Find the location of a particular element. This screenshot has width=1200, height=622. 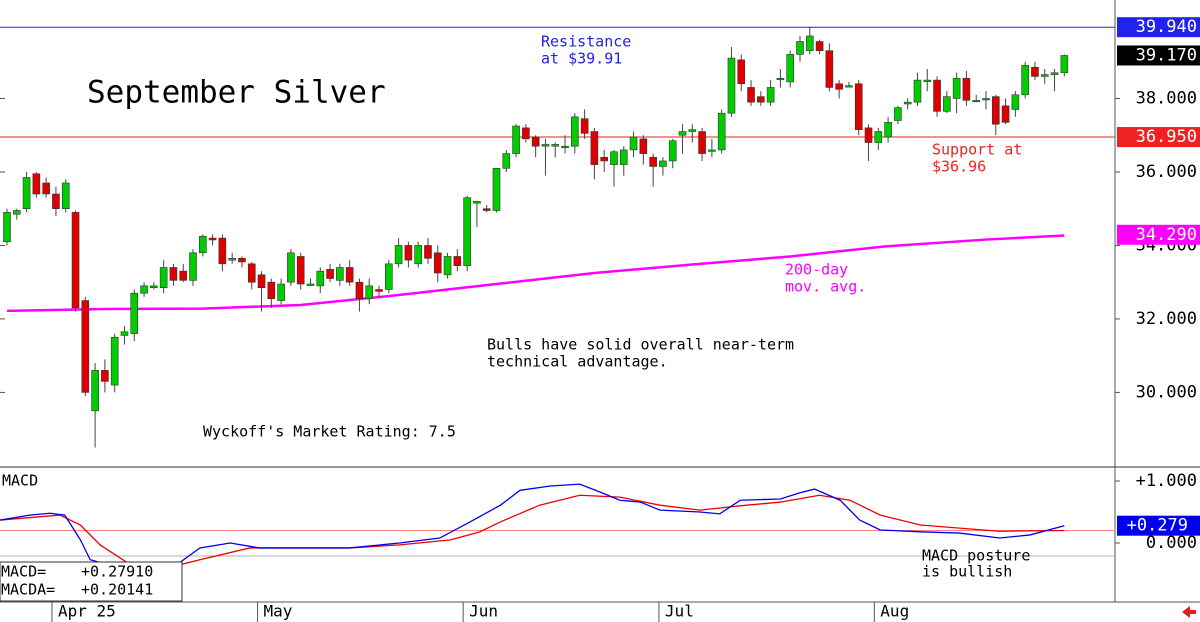

readout-value: +0.20141 is located at coordinates (117, 590).